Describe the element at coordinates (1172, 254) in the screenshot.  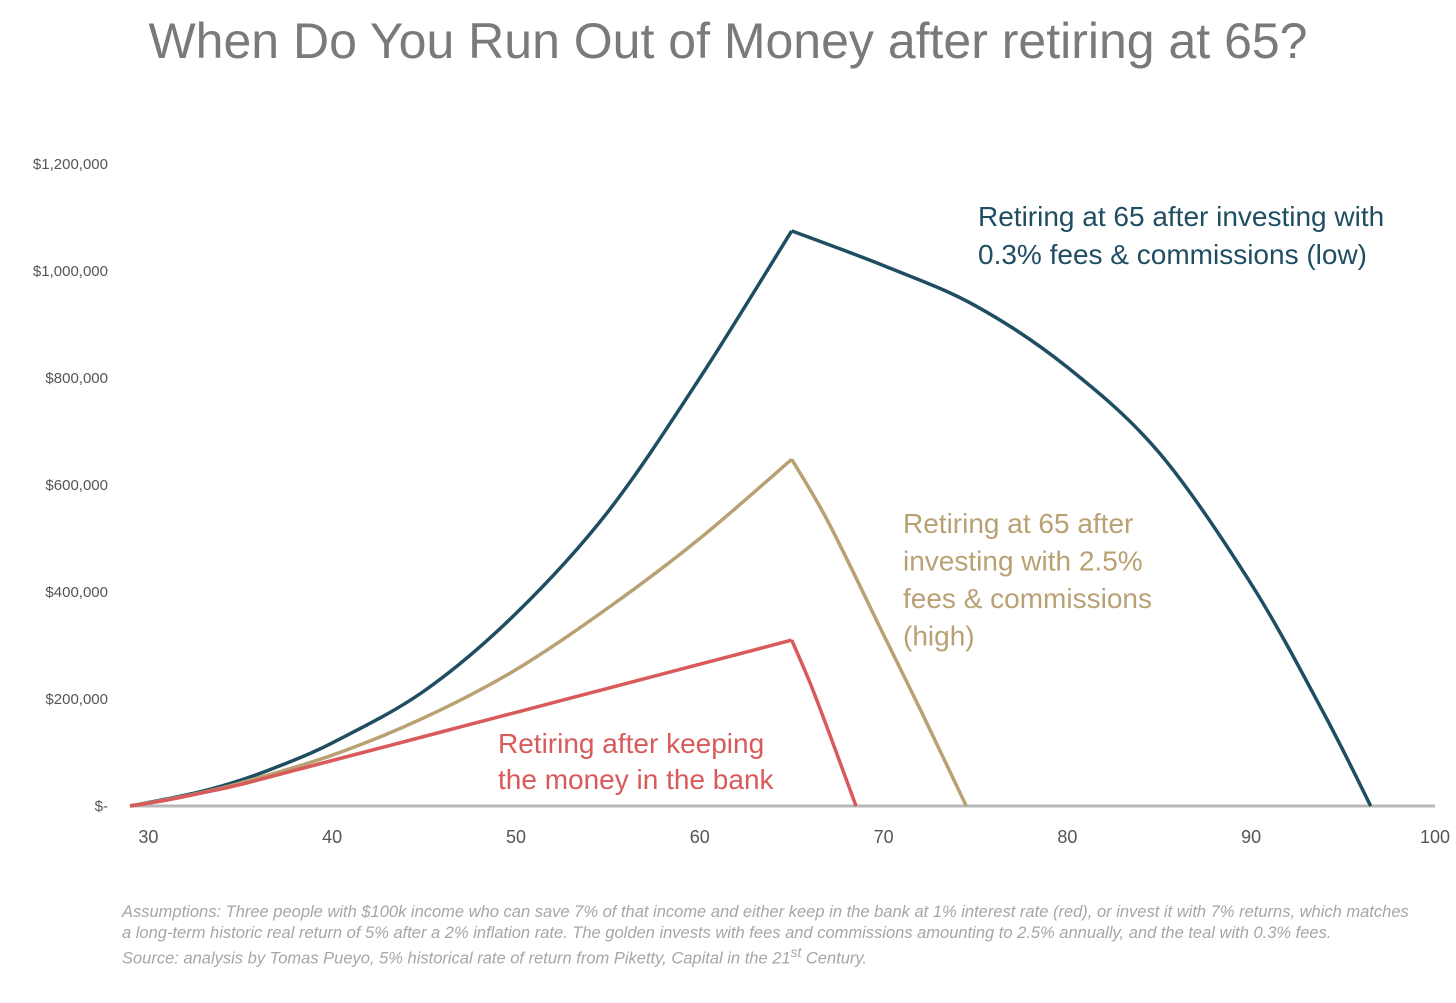
I see `series-label-line: 0.3% fees & commissions (low)` at that location.